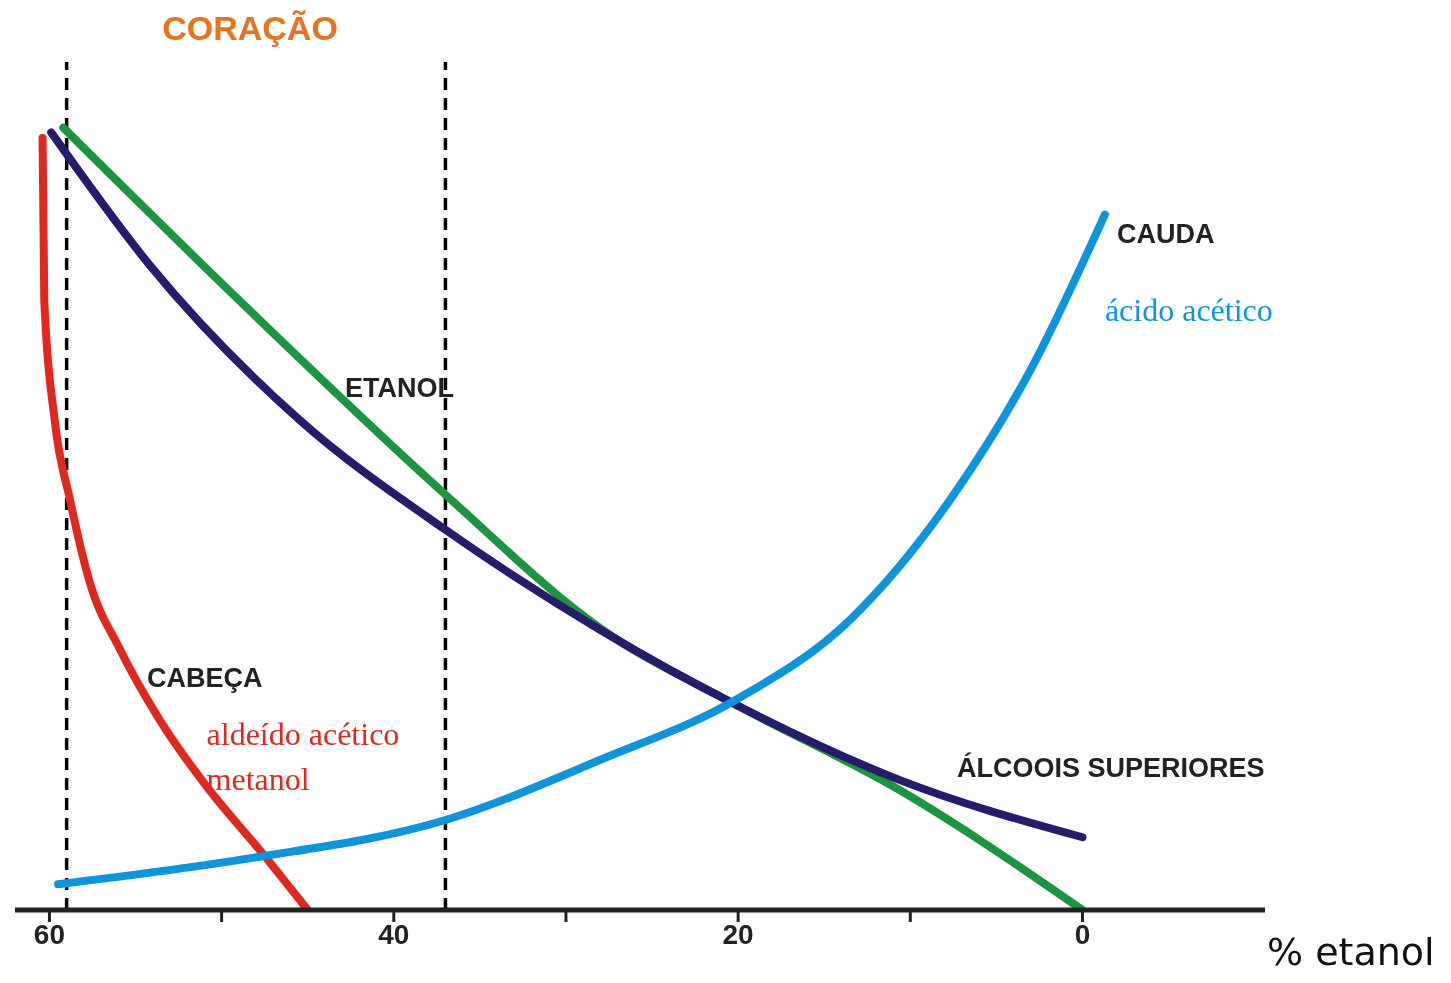 Image resolution: width=1451 pixels, height=983 pixels. I want to click on annotation: ETANOL, so click(399, 388).